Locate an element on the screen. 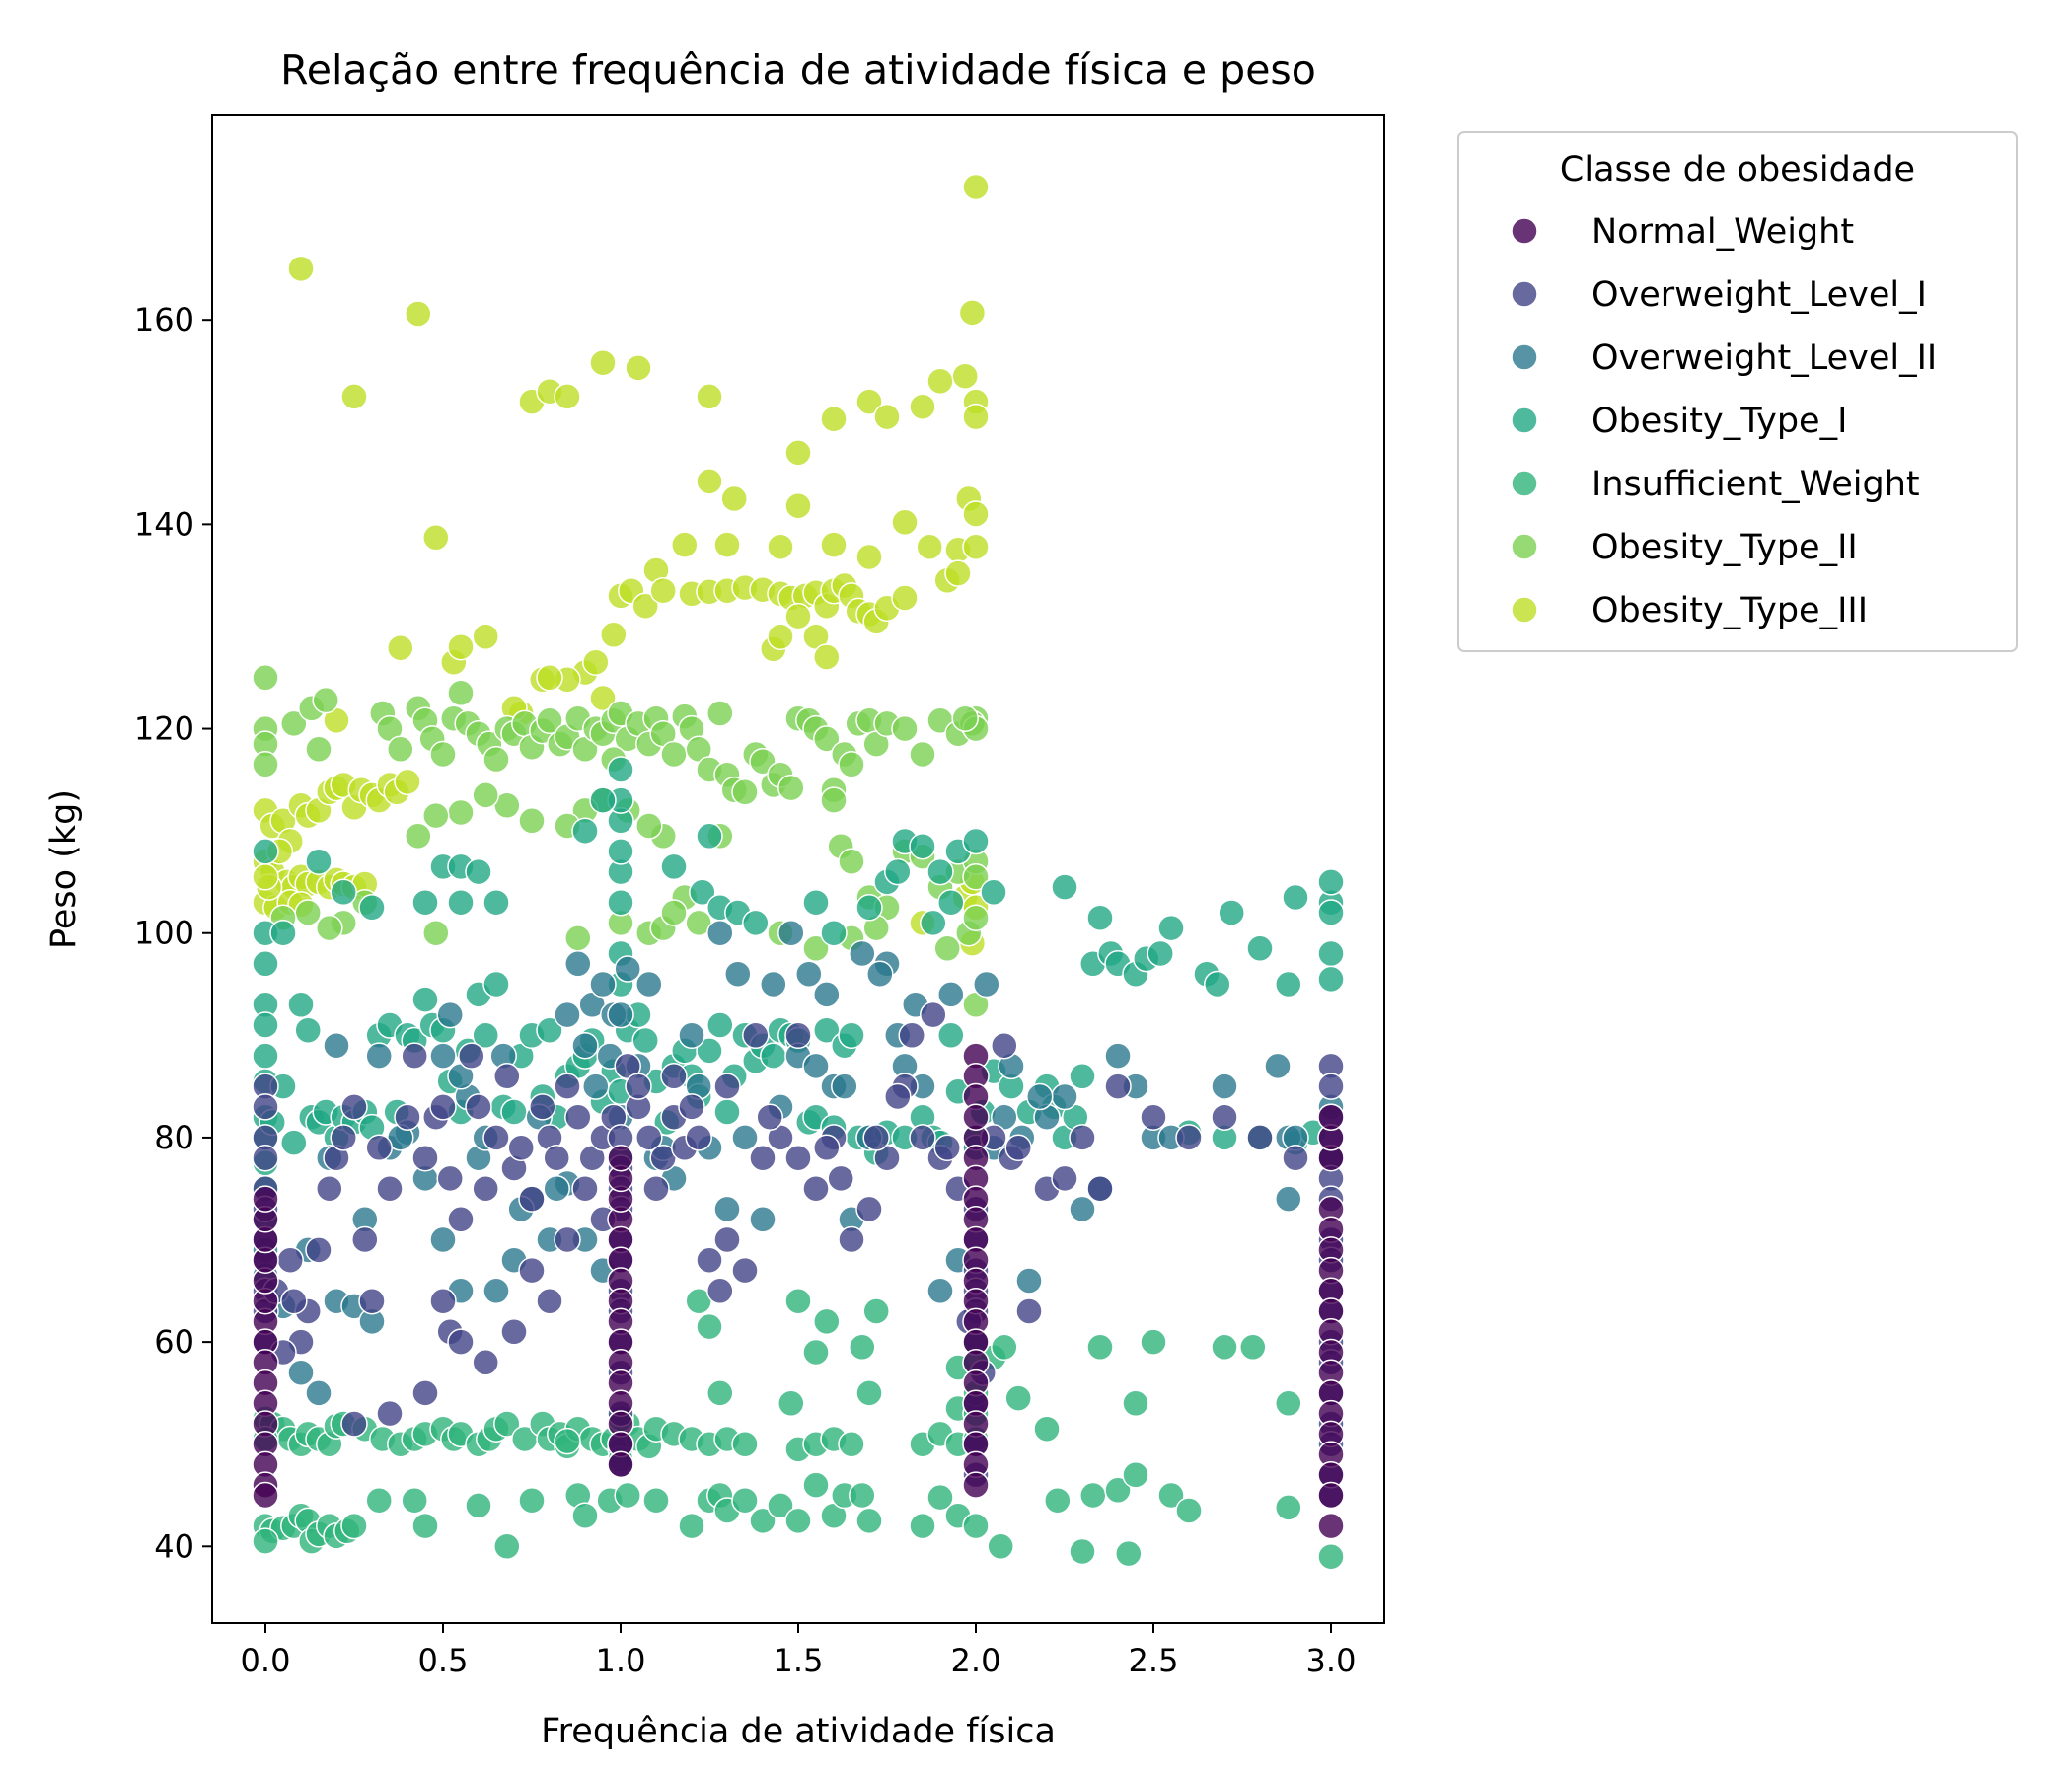  y-axis-ticks: 40 60 80 100 120 140 160 is located at coordinates (173, 933).